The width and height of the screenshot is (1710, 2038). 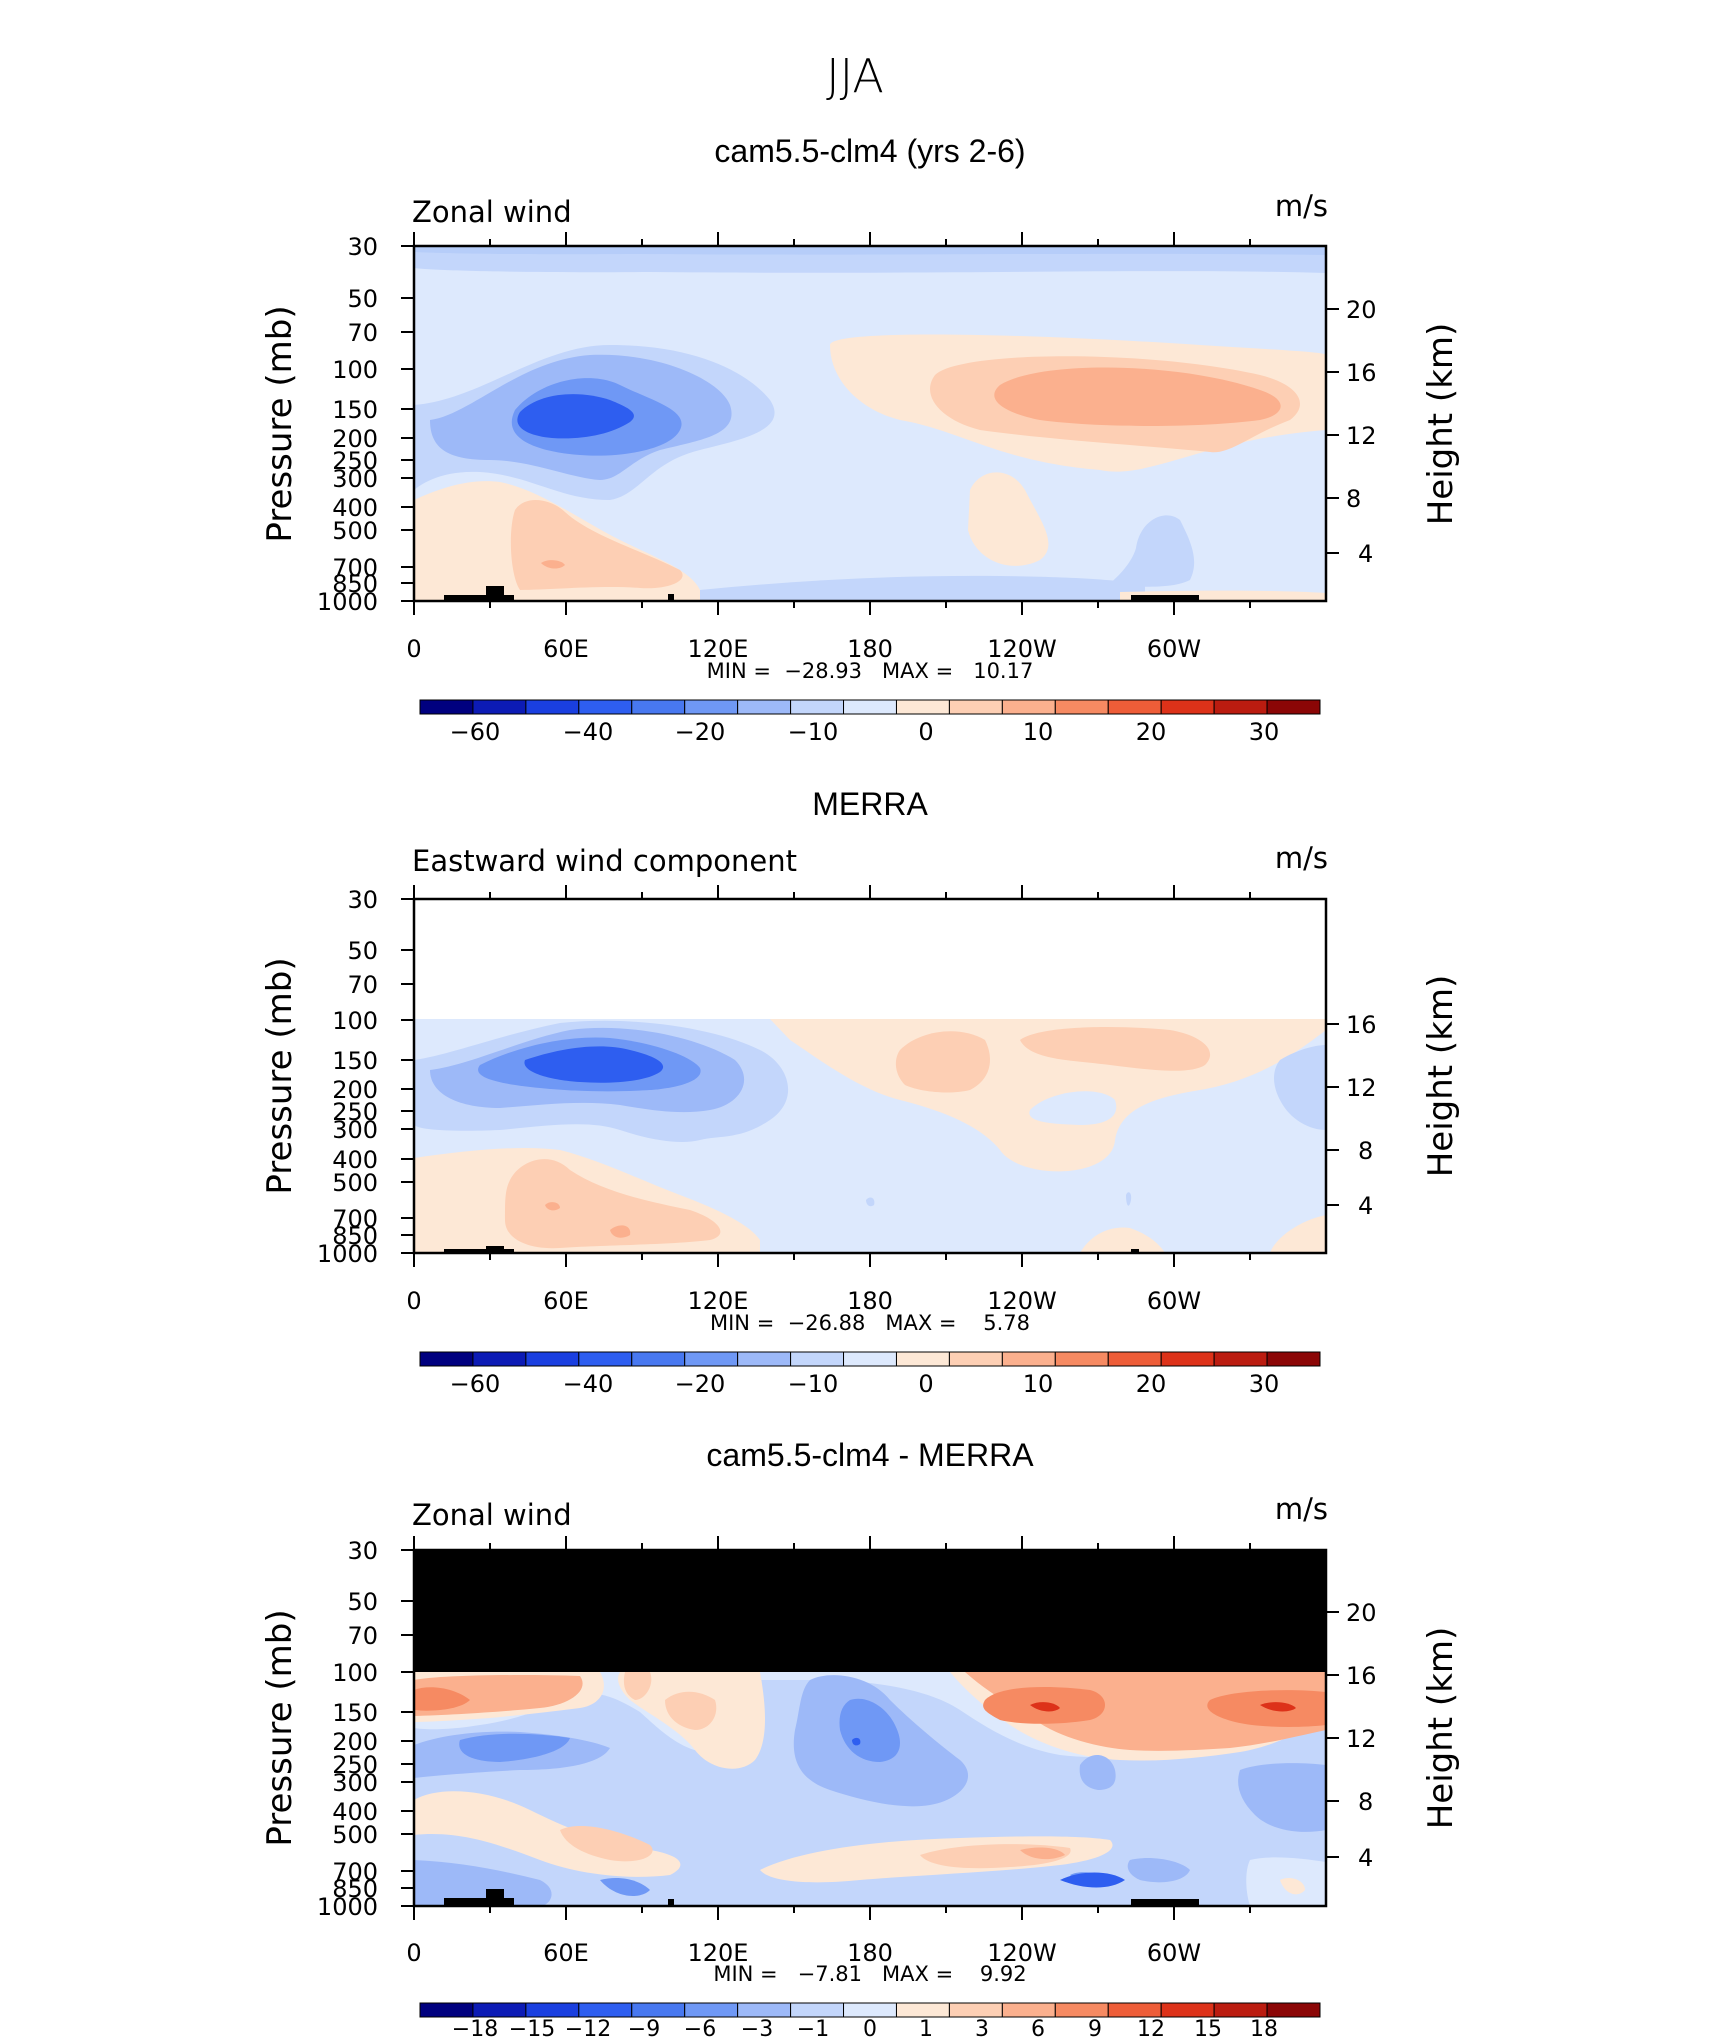 What do you see at coordinates (791, 1249) in the screenshot?
I see `topography` at bounding box center [791, 1249].